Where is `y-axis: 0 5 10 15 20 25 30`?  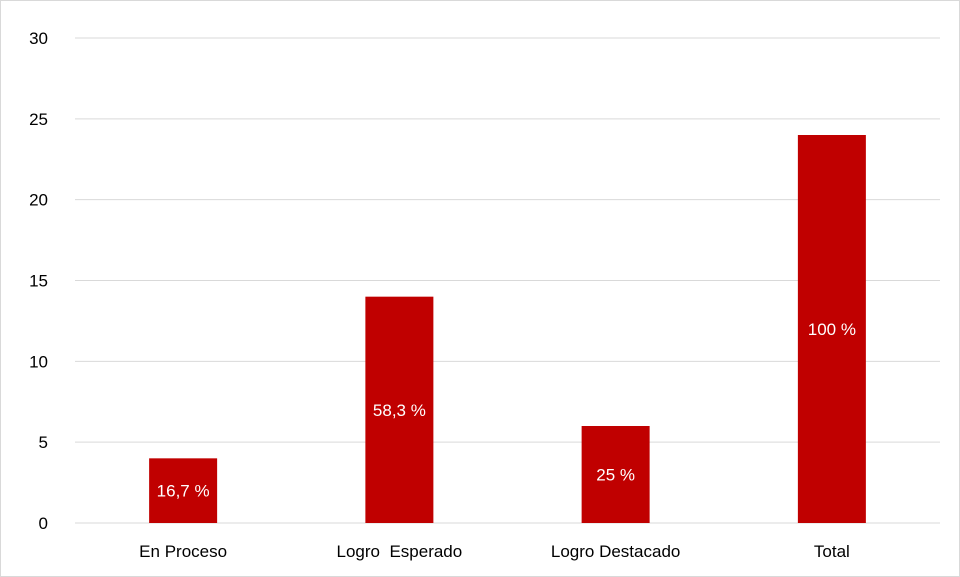
y-axis: 0 5 10 15 20 25 30 is located at coordinates (38, 281).